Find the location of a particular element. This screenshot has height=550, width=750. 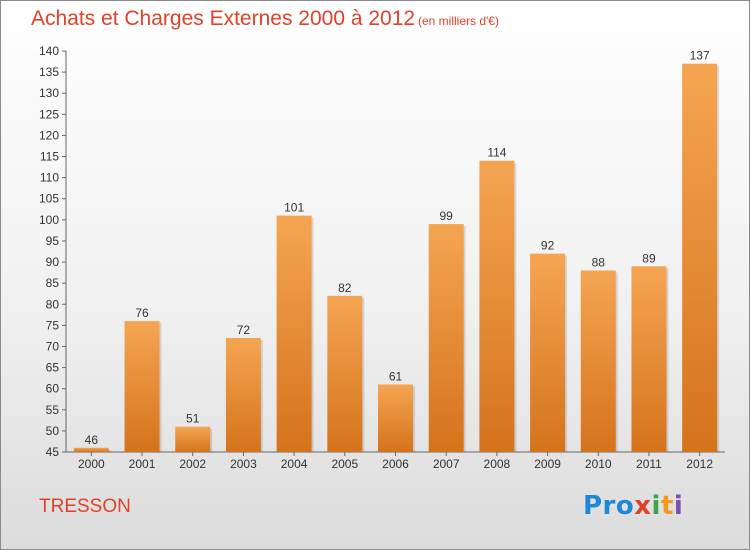

y-tick-label: 70 is located at coordinates (53, 346).